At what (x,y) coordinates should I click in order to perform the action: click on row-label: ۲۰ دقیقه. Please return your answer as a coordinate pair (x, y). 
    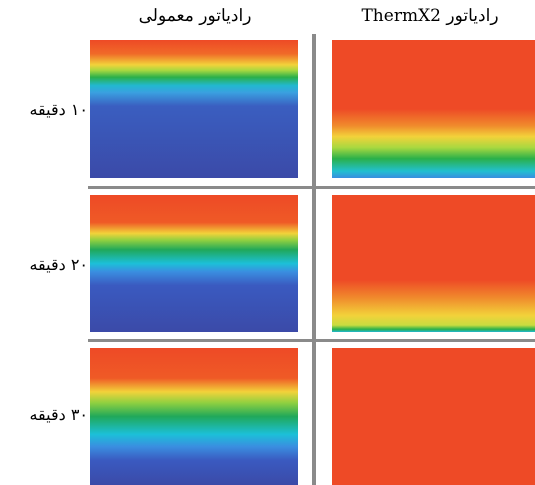
    Looking at the image, I should click on (58, 264).